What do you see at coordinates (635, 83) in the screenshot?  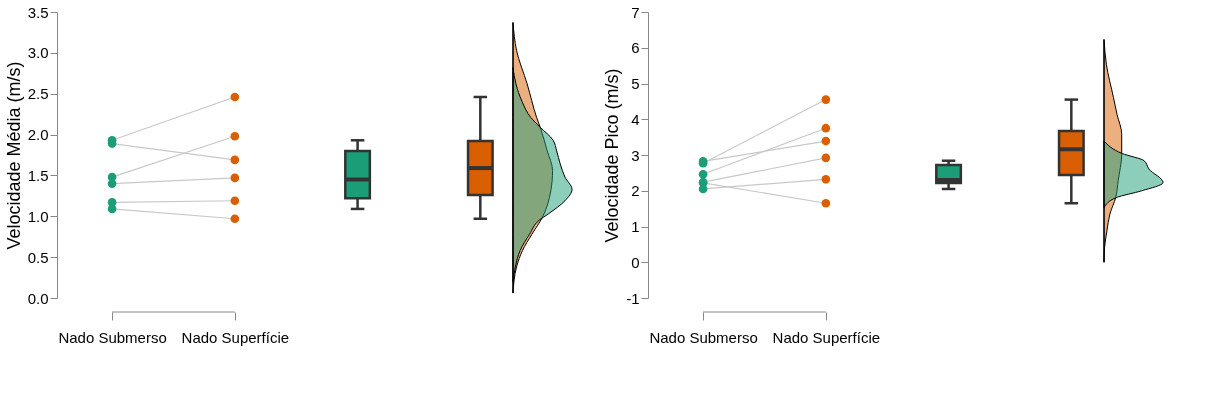 I see `y-tick-label: 5` at bounding box center [635, 83].